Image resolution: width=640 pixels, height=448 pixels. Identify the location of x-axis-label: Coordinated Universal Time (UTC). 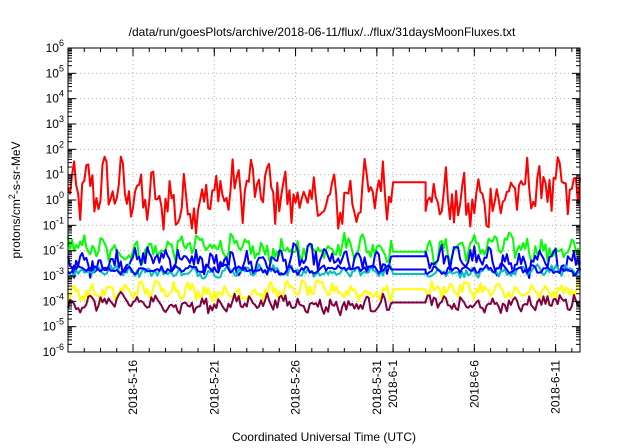
(324, 437).